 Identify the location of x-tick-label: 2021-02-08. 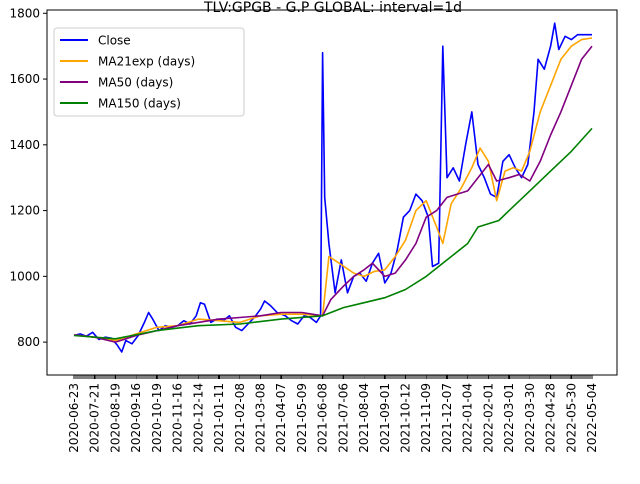
(240, 418).